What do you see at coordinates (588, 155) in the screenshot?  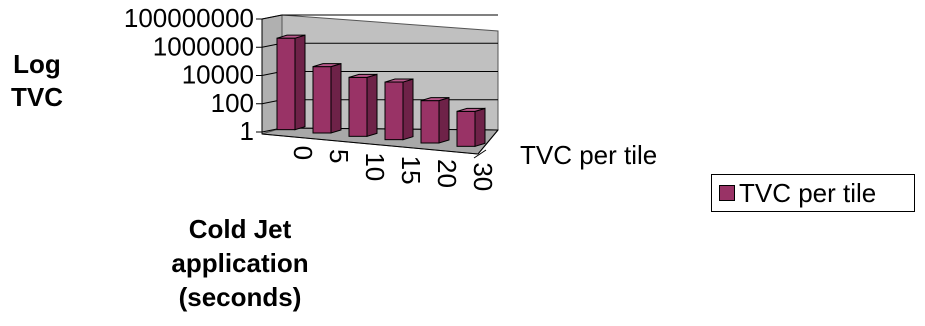 I see `depth-axis-label: TVC per tile` at bounding box center [588, 155].